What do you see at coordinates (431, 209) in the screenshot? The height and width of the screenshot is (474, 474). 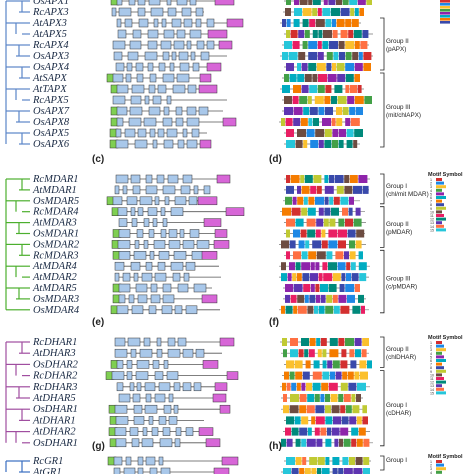 I see `motif-number: 9` at bounding box center [431, 209].